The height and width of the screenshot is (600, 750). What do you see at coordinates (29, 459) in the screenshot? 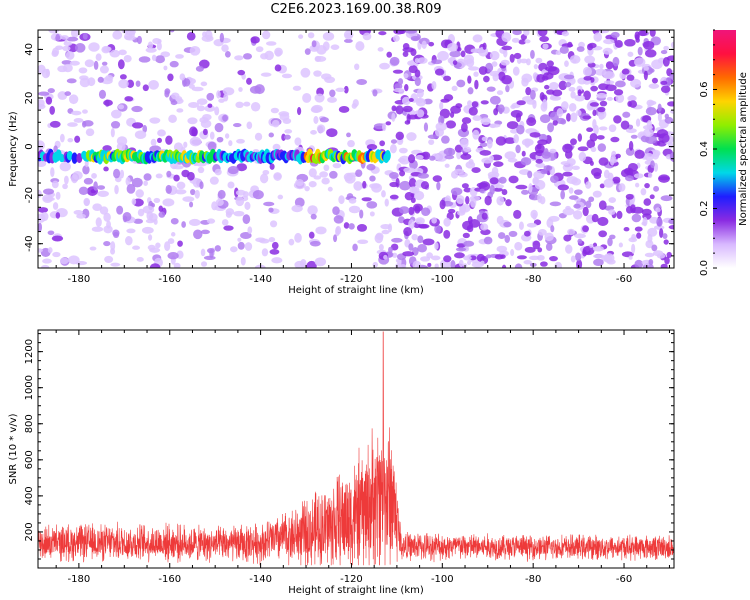
I see `y-tick-label: 600` at bounding box center [29, 459].